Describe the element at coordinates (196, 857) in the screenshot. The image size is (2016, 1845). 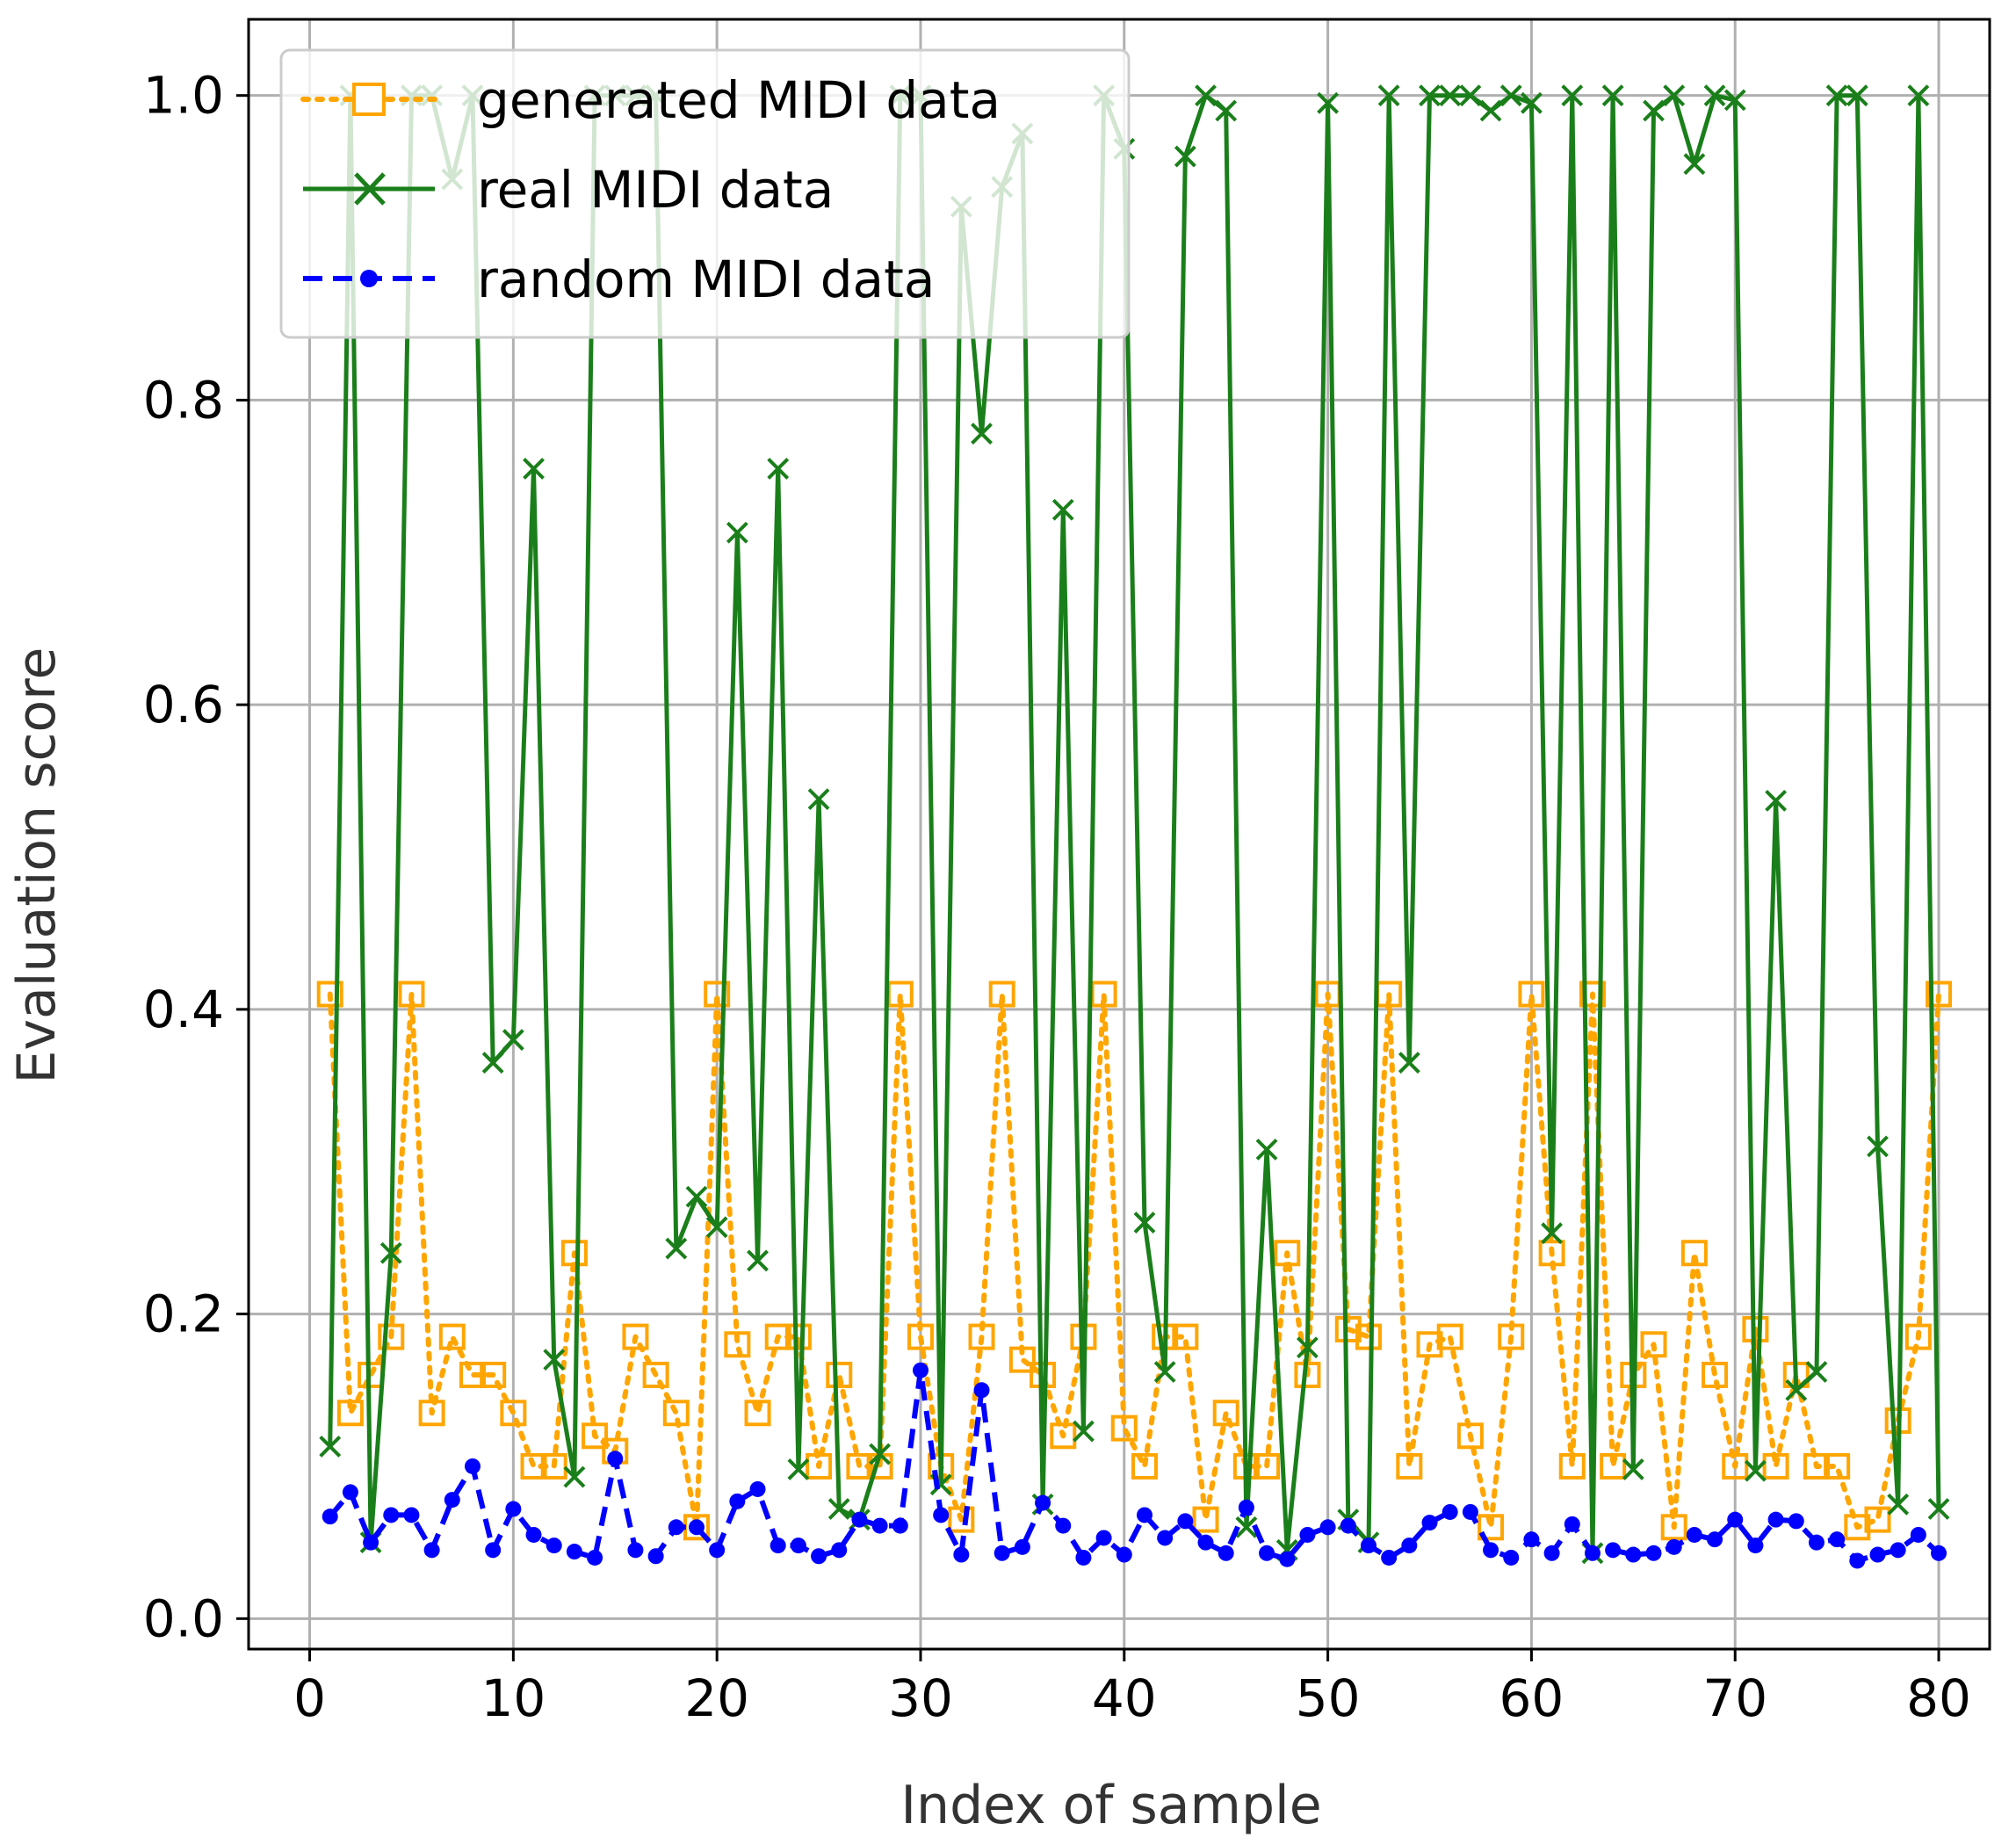
I see `y-axis: 0.0 0.2 0.4 0.6 0.8 1.0` at that location.